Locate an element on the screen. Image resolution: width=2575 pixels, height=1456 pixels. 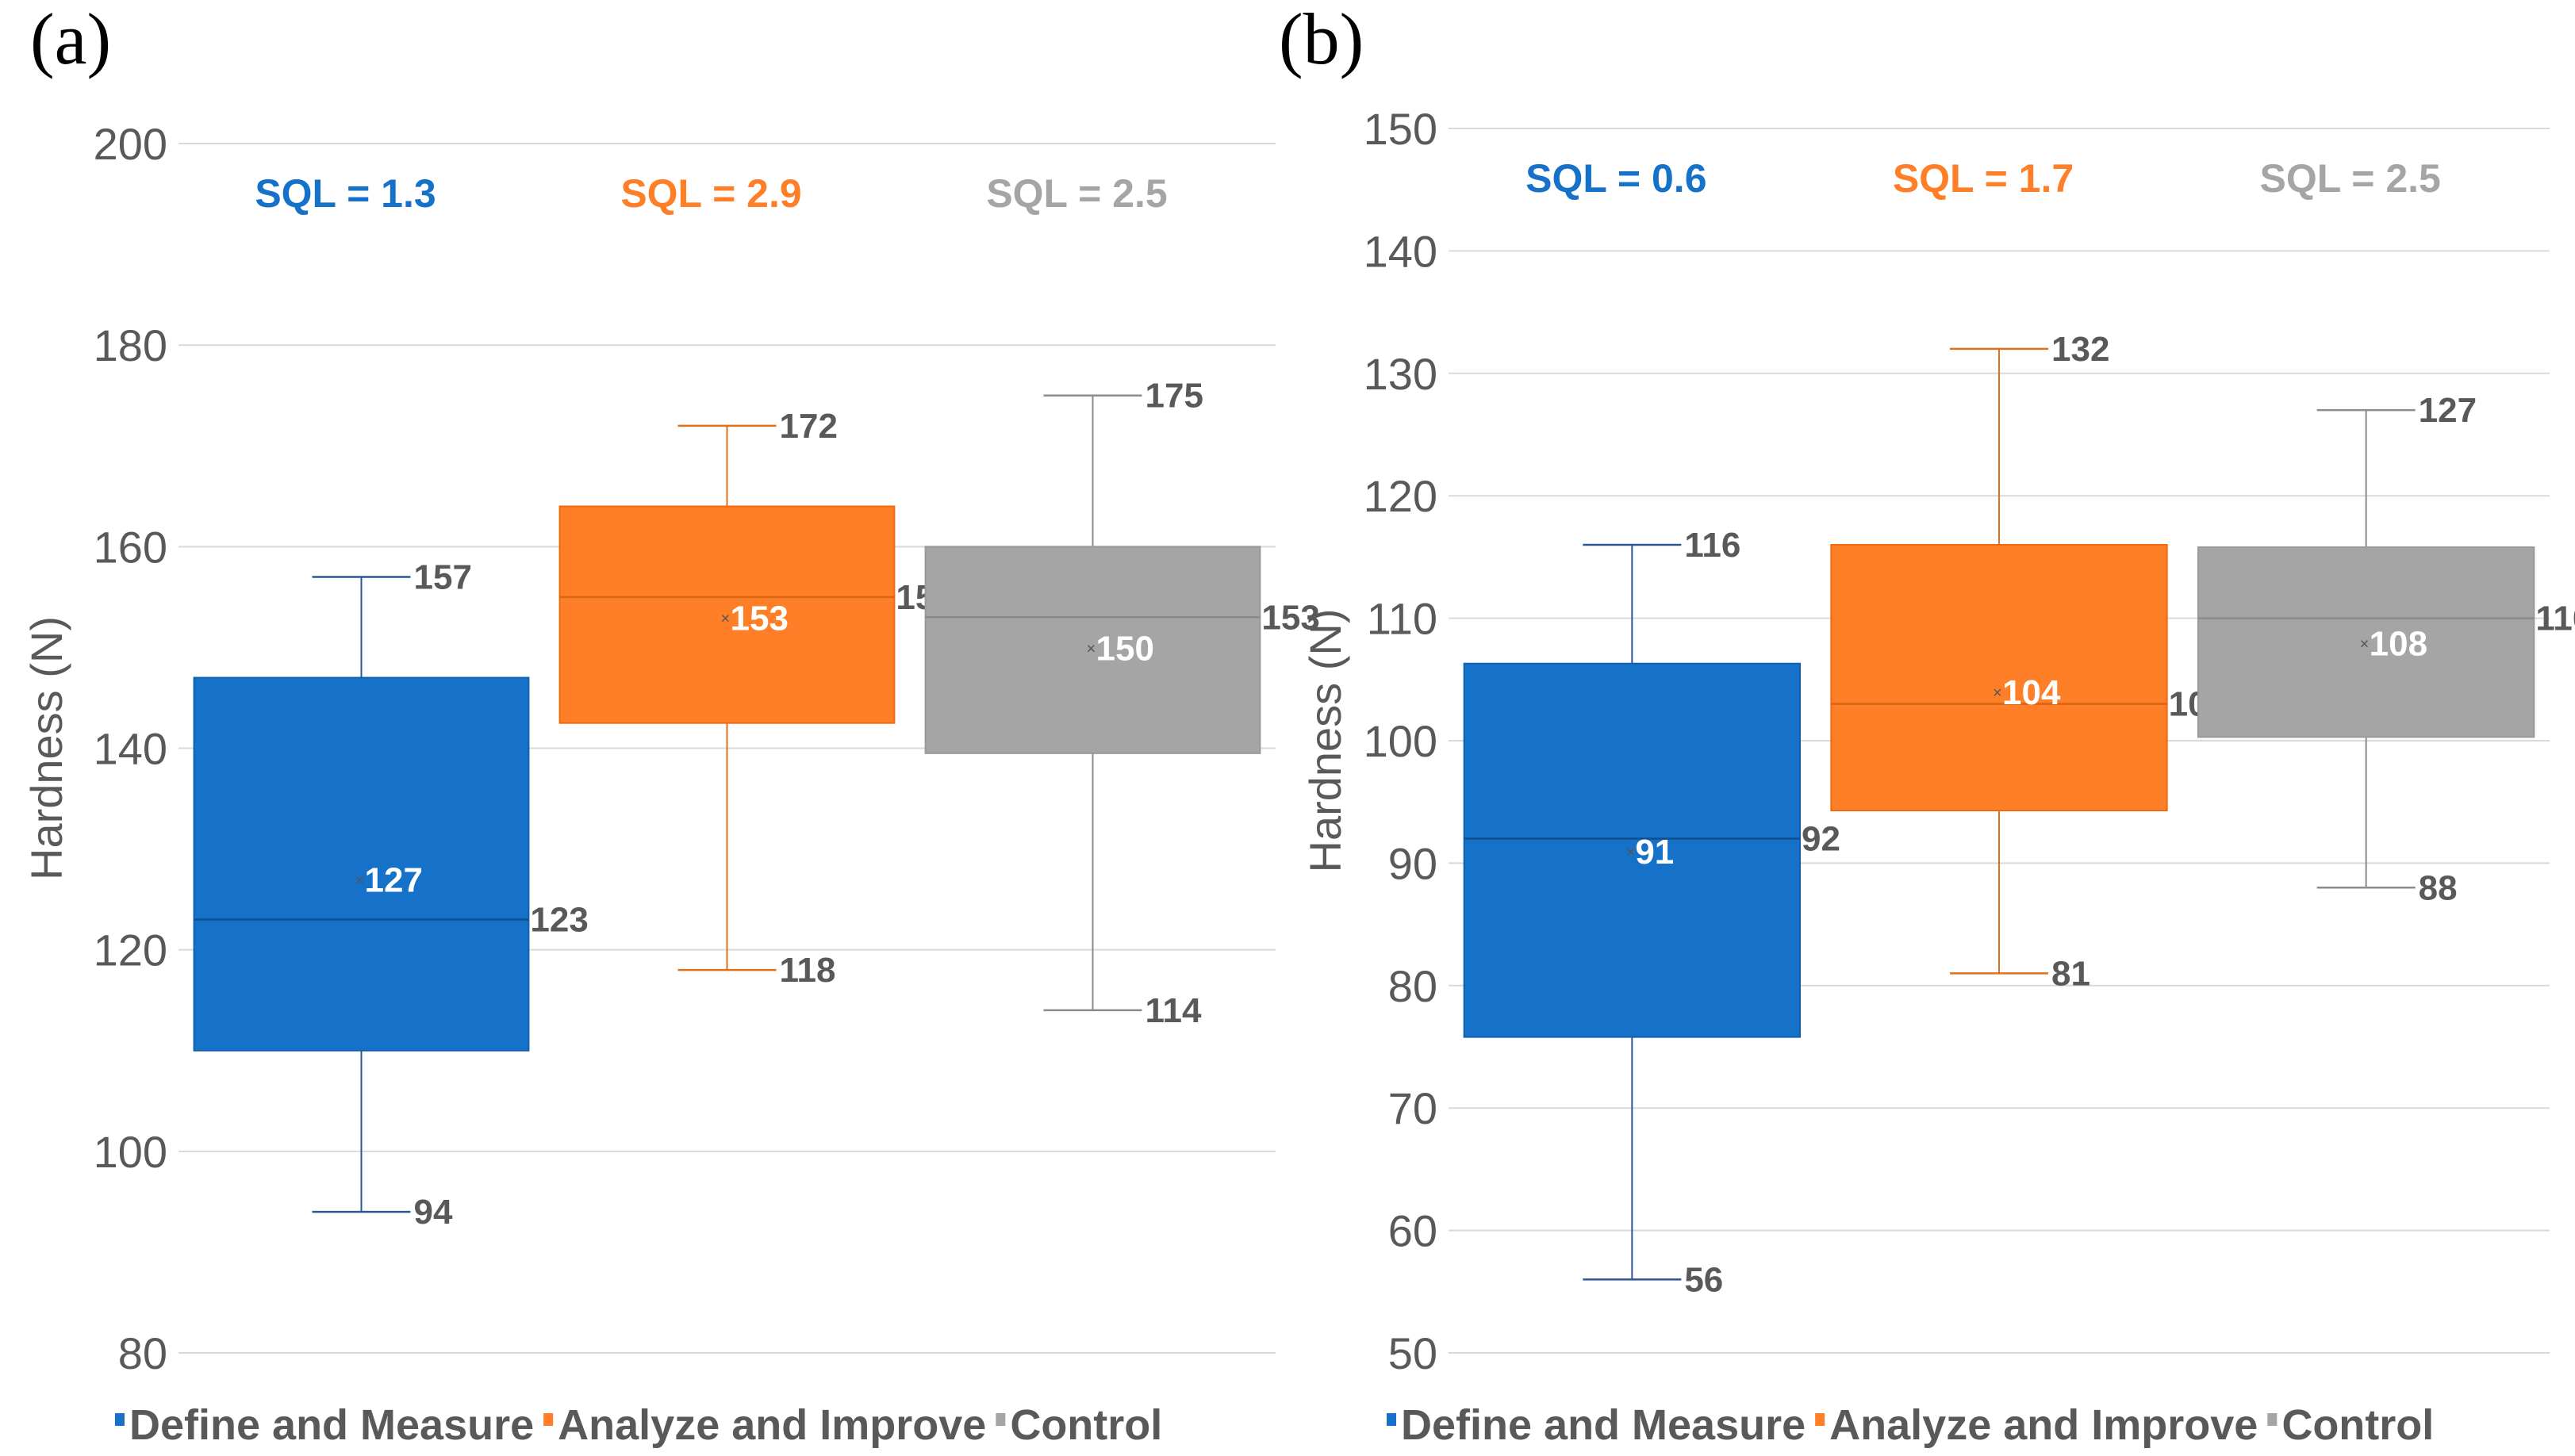
box-control: SQL = 2.5 175 114 153 × 150 is located at coordinates (1122, 600).